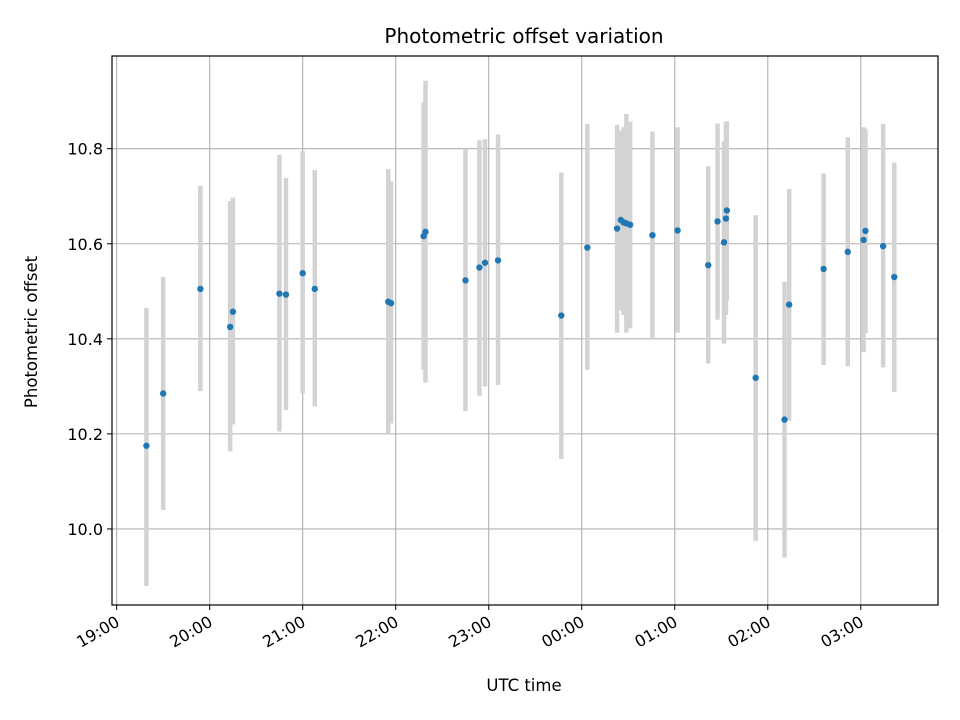 The width and height of the screenshot is (960, 720). I want to click on y-tick-label: 10.8, so click(85, 149).